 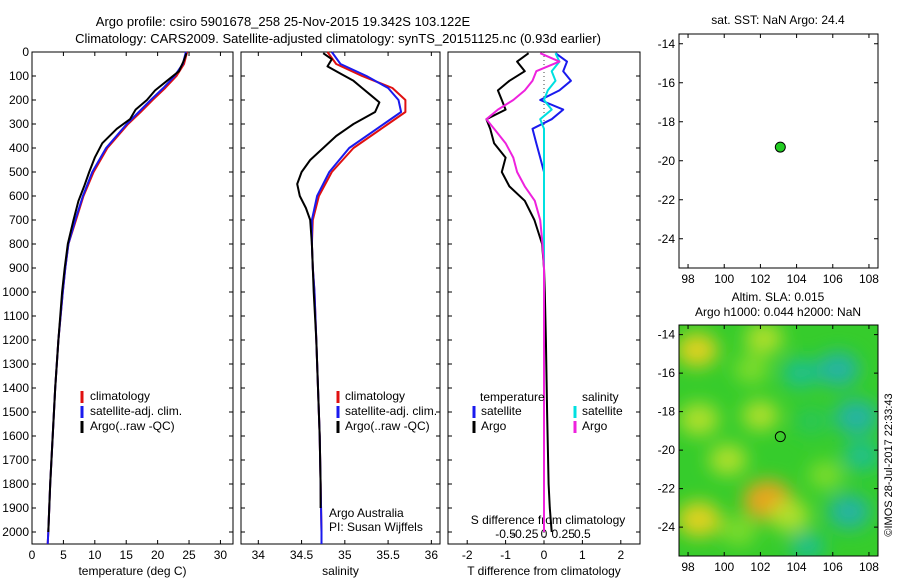 What do you see at coordinates (15, 460) in the screenshot?
I see `y-tick-label: 1700` at bounding box center [15, 460].